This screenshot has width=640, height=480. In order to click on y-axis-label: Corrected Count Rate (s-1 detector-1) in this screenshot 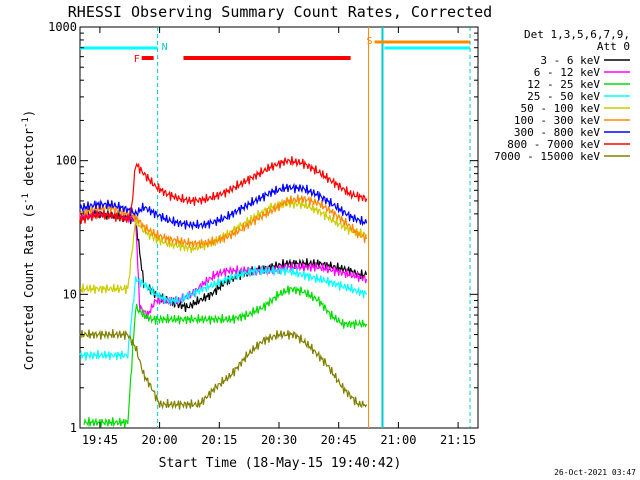, I will do `click(28, 240)`.